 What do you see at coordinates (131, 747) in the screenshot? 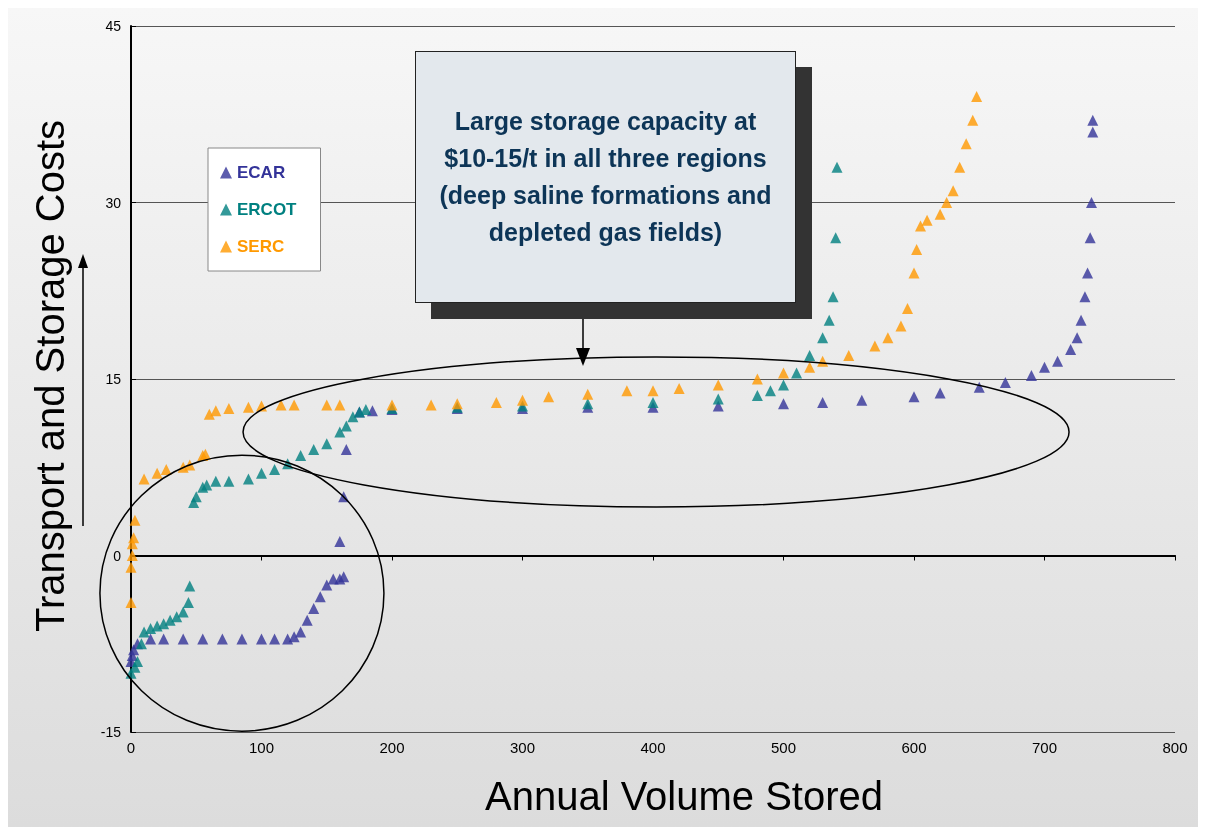
I see `x-tick-label: 0` at bounding box center [131, 747].